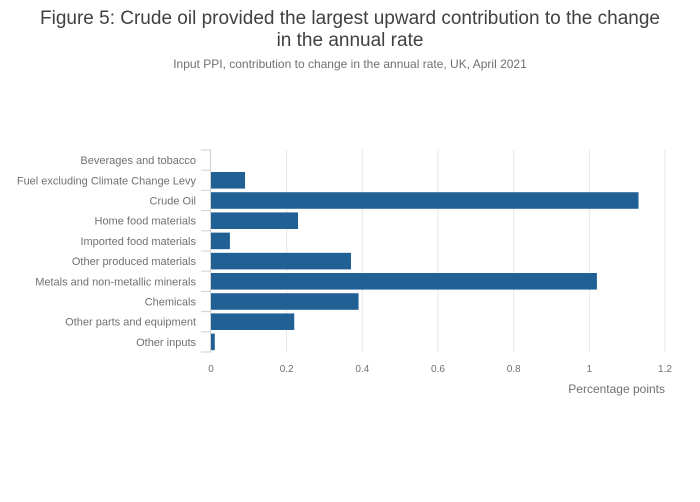  What do you see at coordinates (590, 369) in the screenshot?
I see `x-tick-label: 1` at bounding box center [590, 369].